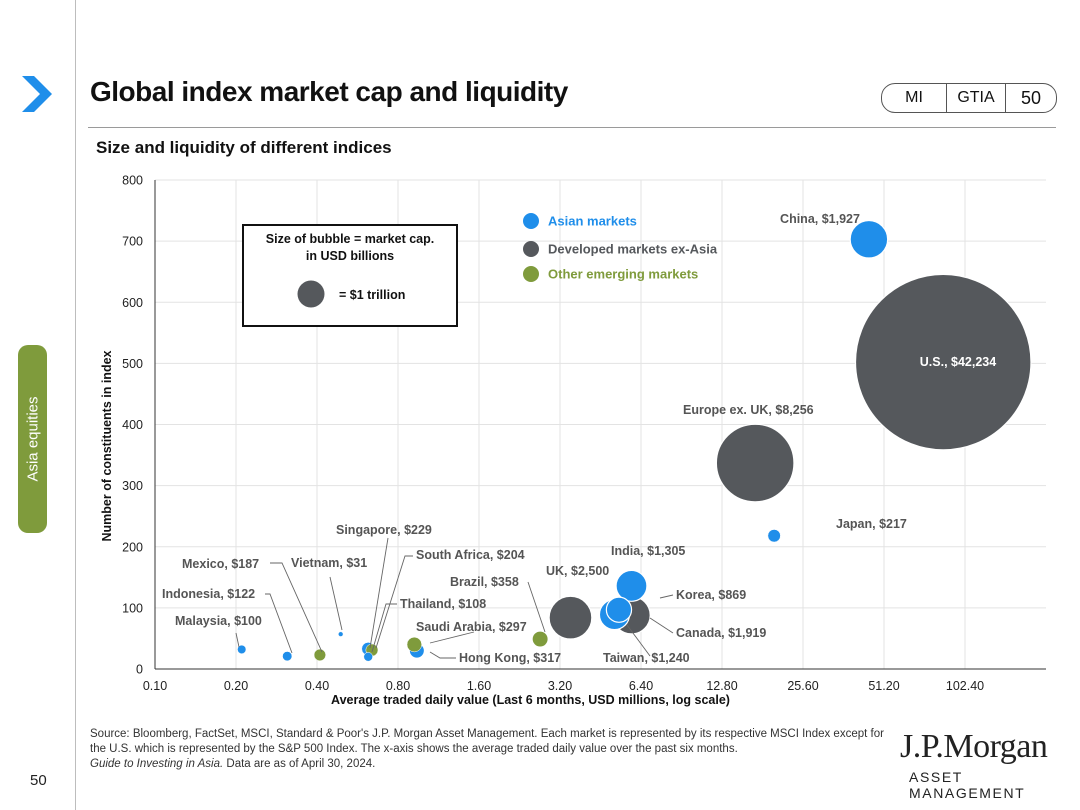 The width and height of the screenshot is (1080, 810). I want to click on bubble-thailand, so click(368, 657).